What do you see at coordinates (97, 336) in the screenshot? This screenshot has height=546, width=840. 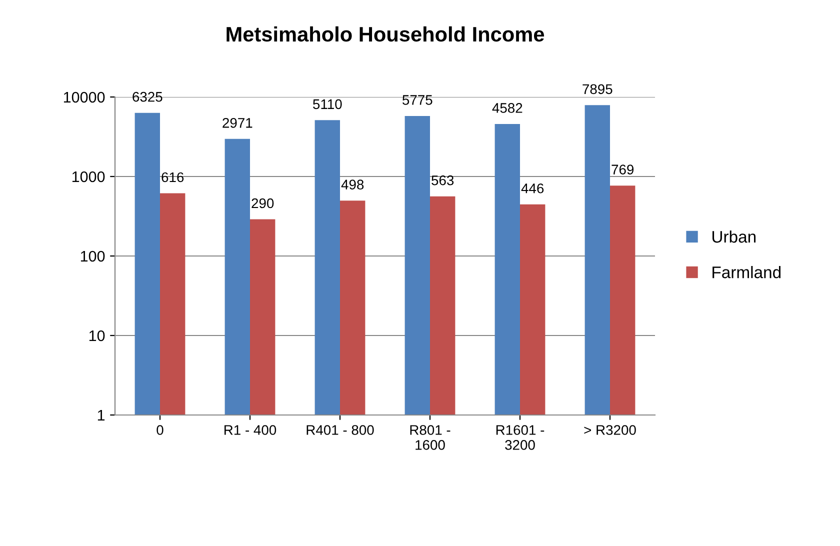 I see `y-tick-label: 10` at bounding box center [97, 336].